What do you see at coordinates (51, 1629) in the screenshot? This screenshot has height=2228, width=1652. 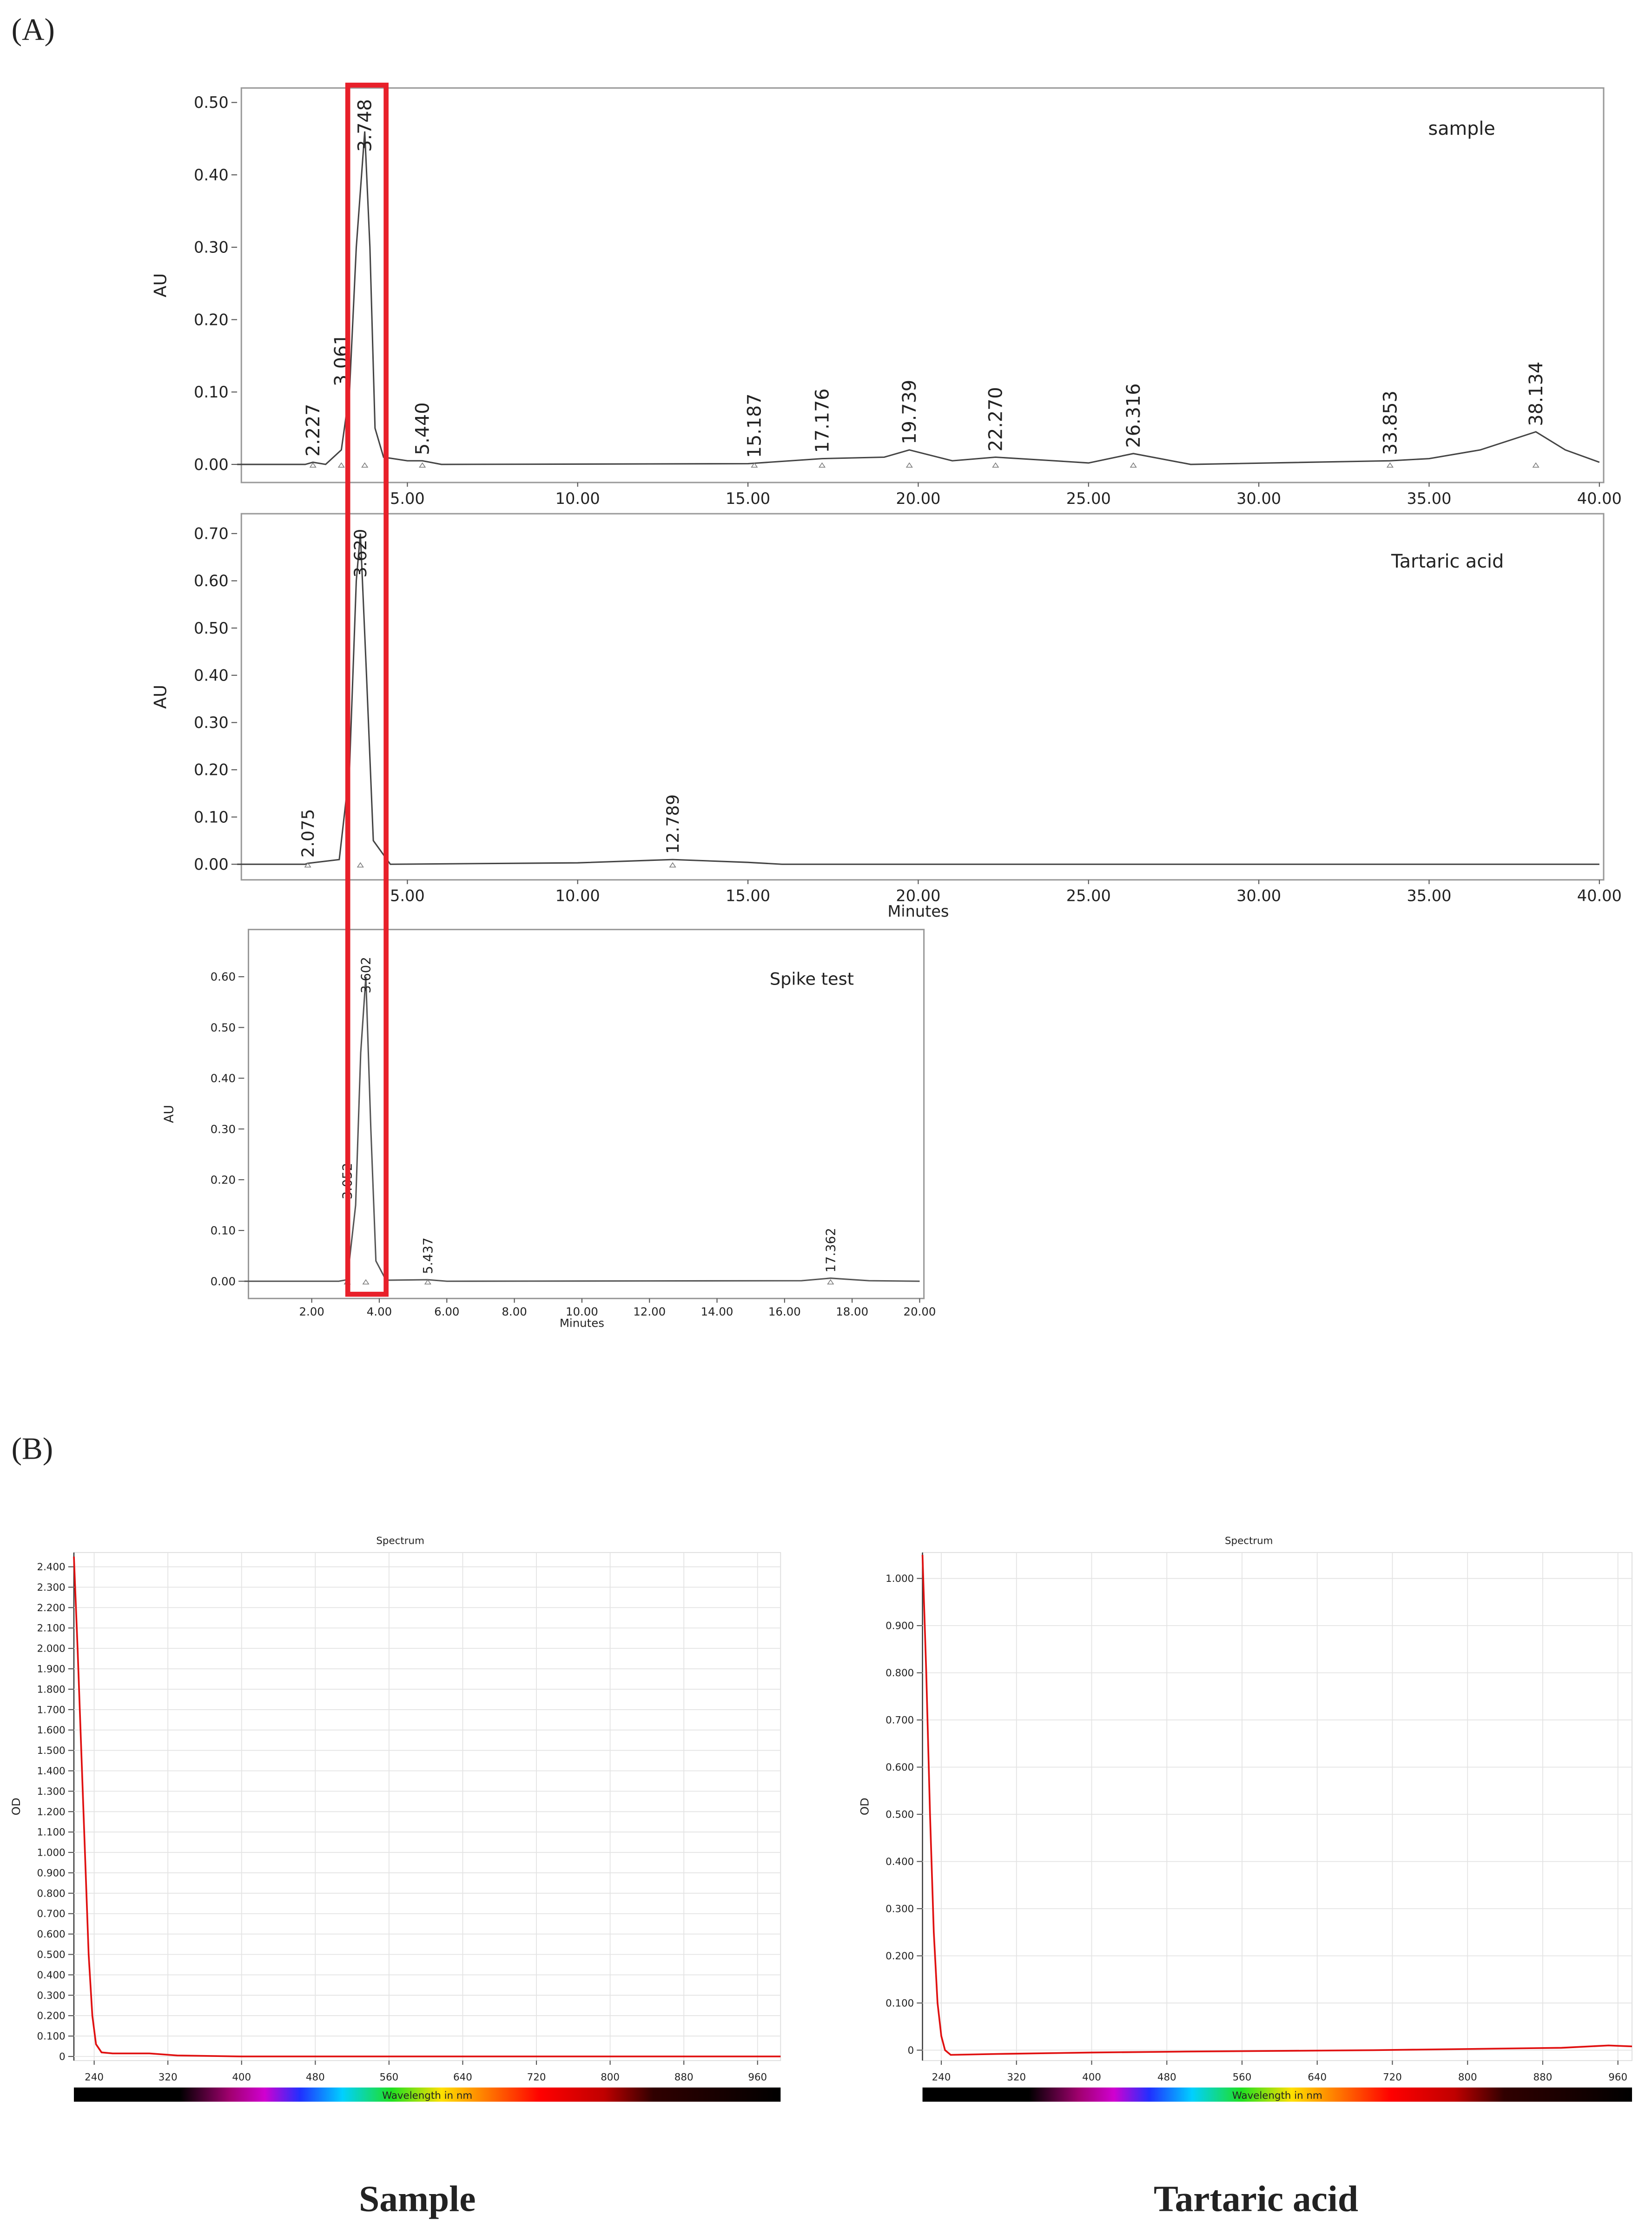 I see `y-tick-label: 2.100` at bounding box center [51, 1629].